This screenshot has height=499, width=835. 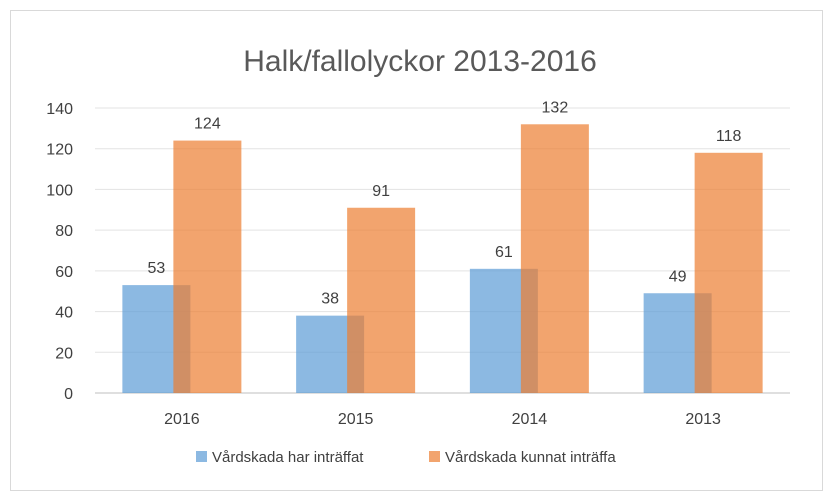 I want to click on chart-title: Halk/fallolyckor 2013-2016, so click(x=420, y=61).